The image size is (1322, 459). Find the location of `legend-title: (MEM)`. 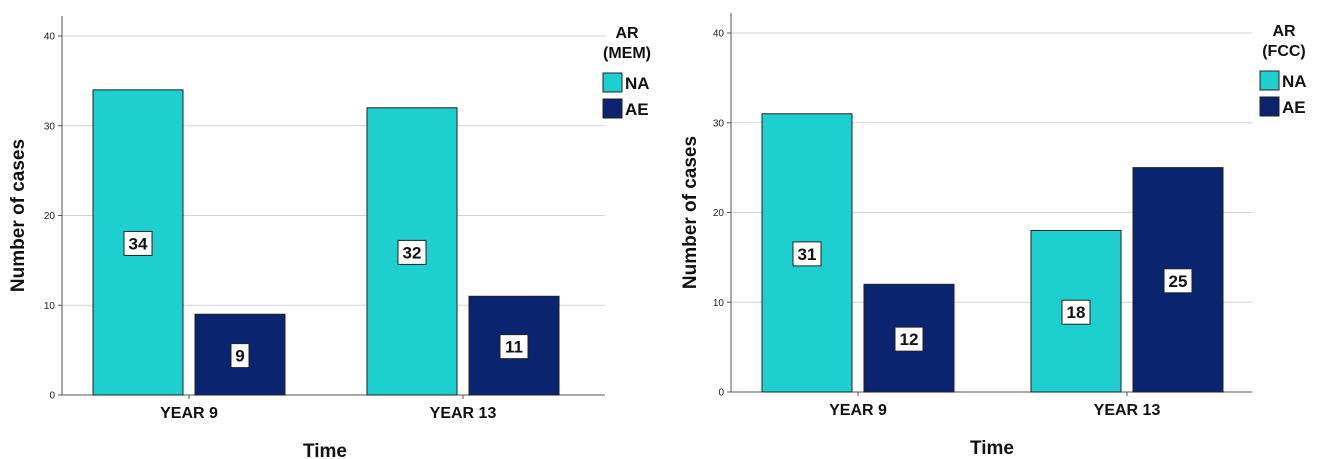

legend-title: (MEM) is located at coordinates (627, 53).